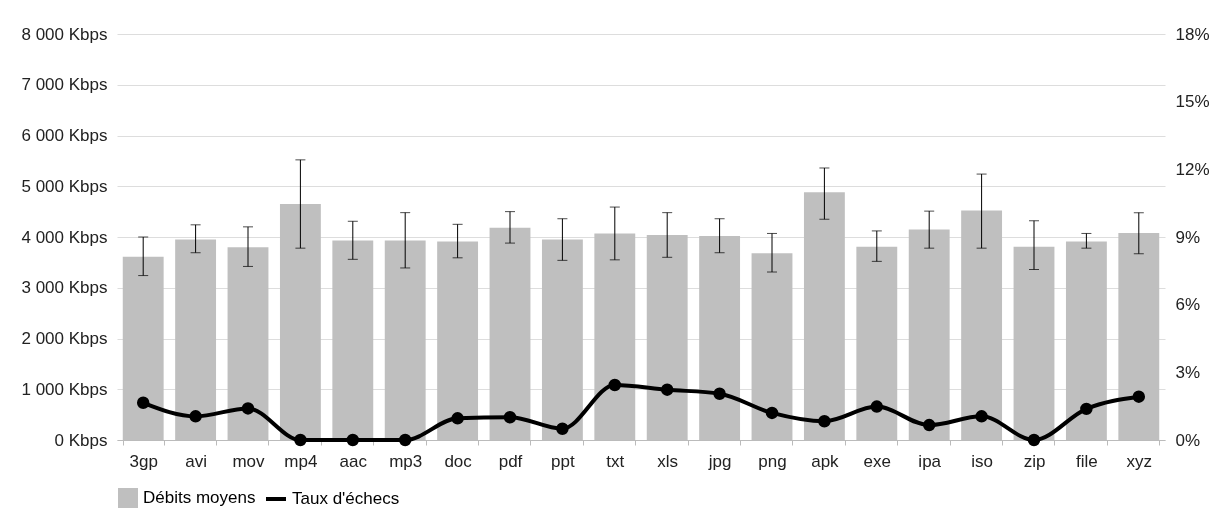 This screenshot has width=1222, height=513. I want to click on y-tick-label: 7 000 Kbps, so click(64, 85).